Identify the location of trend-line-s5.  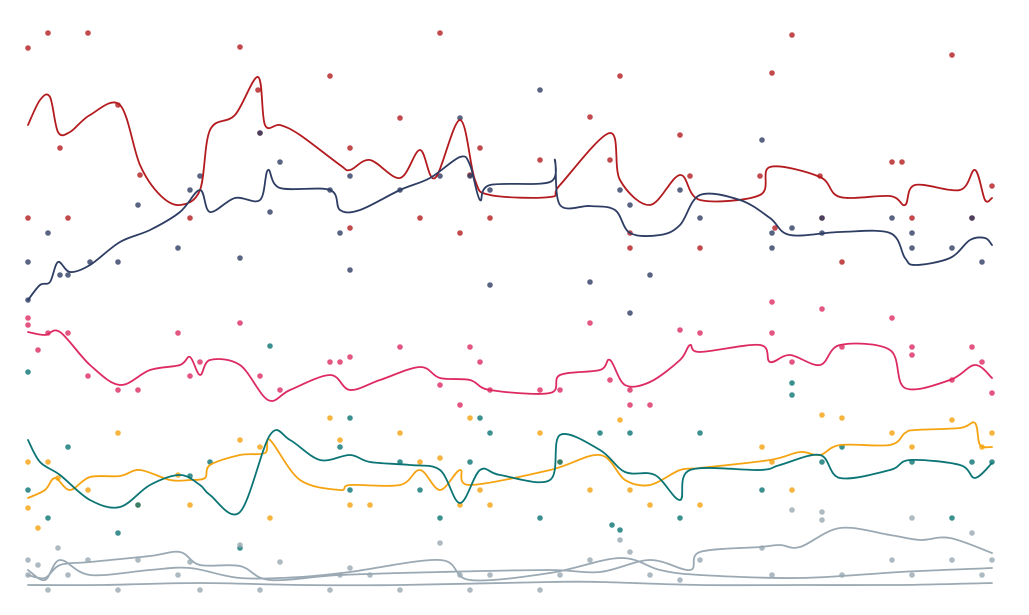
(510, 554).